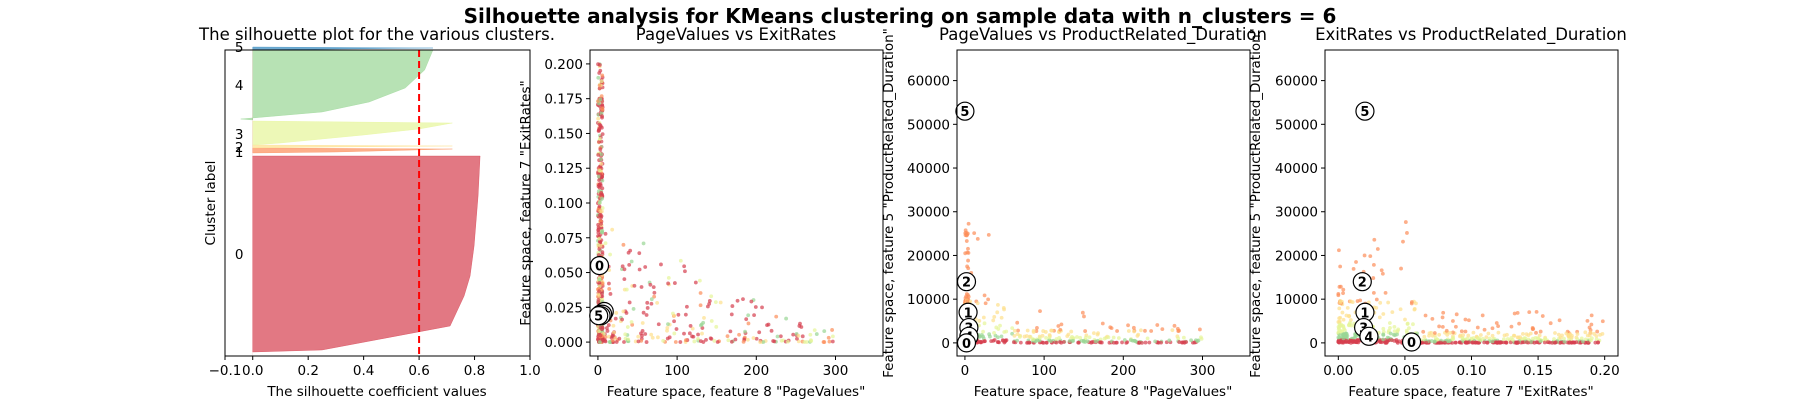  Describe the element at coordinates (211, 203) in the screenshot. I see `silhouette-ylabel: Cluster label` at that location.